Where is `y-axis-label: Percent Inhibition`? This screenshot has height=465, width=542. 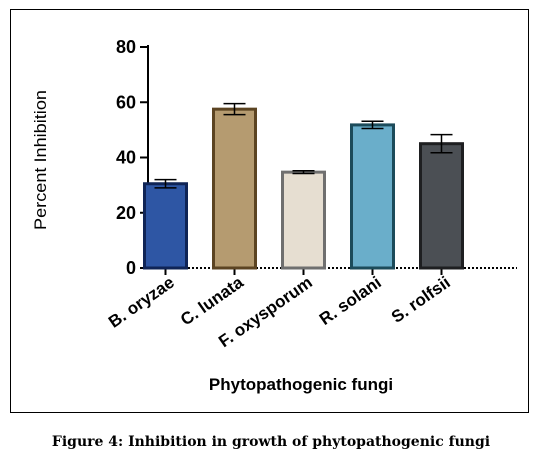
y-axis-label: Percent Inhibition is located at coordinates (40, 160).